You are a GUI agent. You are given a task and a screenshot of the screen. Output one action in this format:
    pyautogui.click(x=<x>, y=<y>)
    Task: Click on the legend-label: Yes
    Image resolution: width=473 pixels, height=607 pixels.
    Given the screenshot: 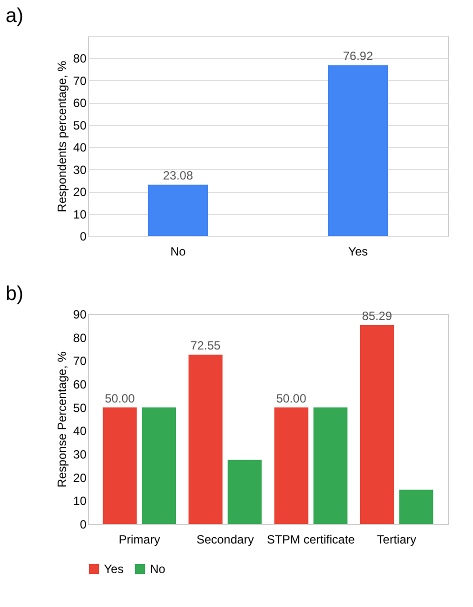 What is the action you would take?
    pyautogui.click(x=114, y=569)
    